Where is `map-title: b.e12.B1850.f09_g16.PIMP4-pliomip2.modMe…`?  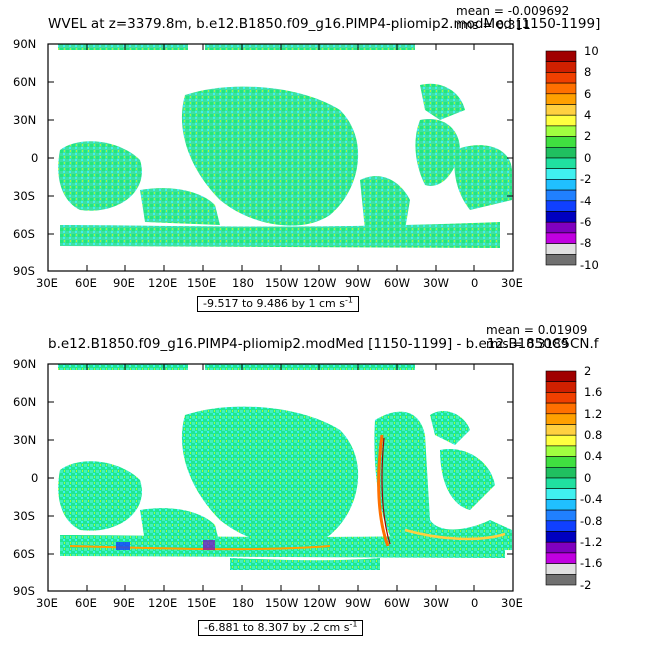 map-title: b.e12.B1850.f09_g16.PIMP4-pliomip2.modMe… is located at coordinates (323, 344).